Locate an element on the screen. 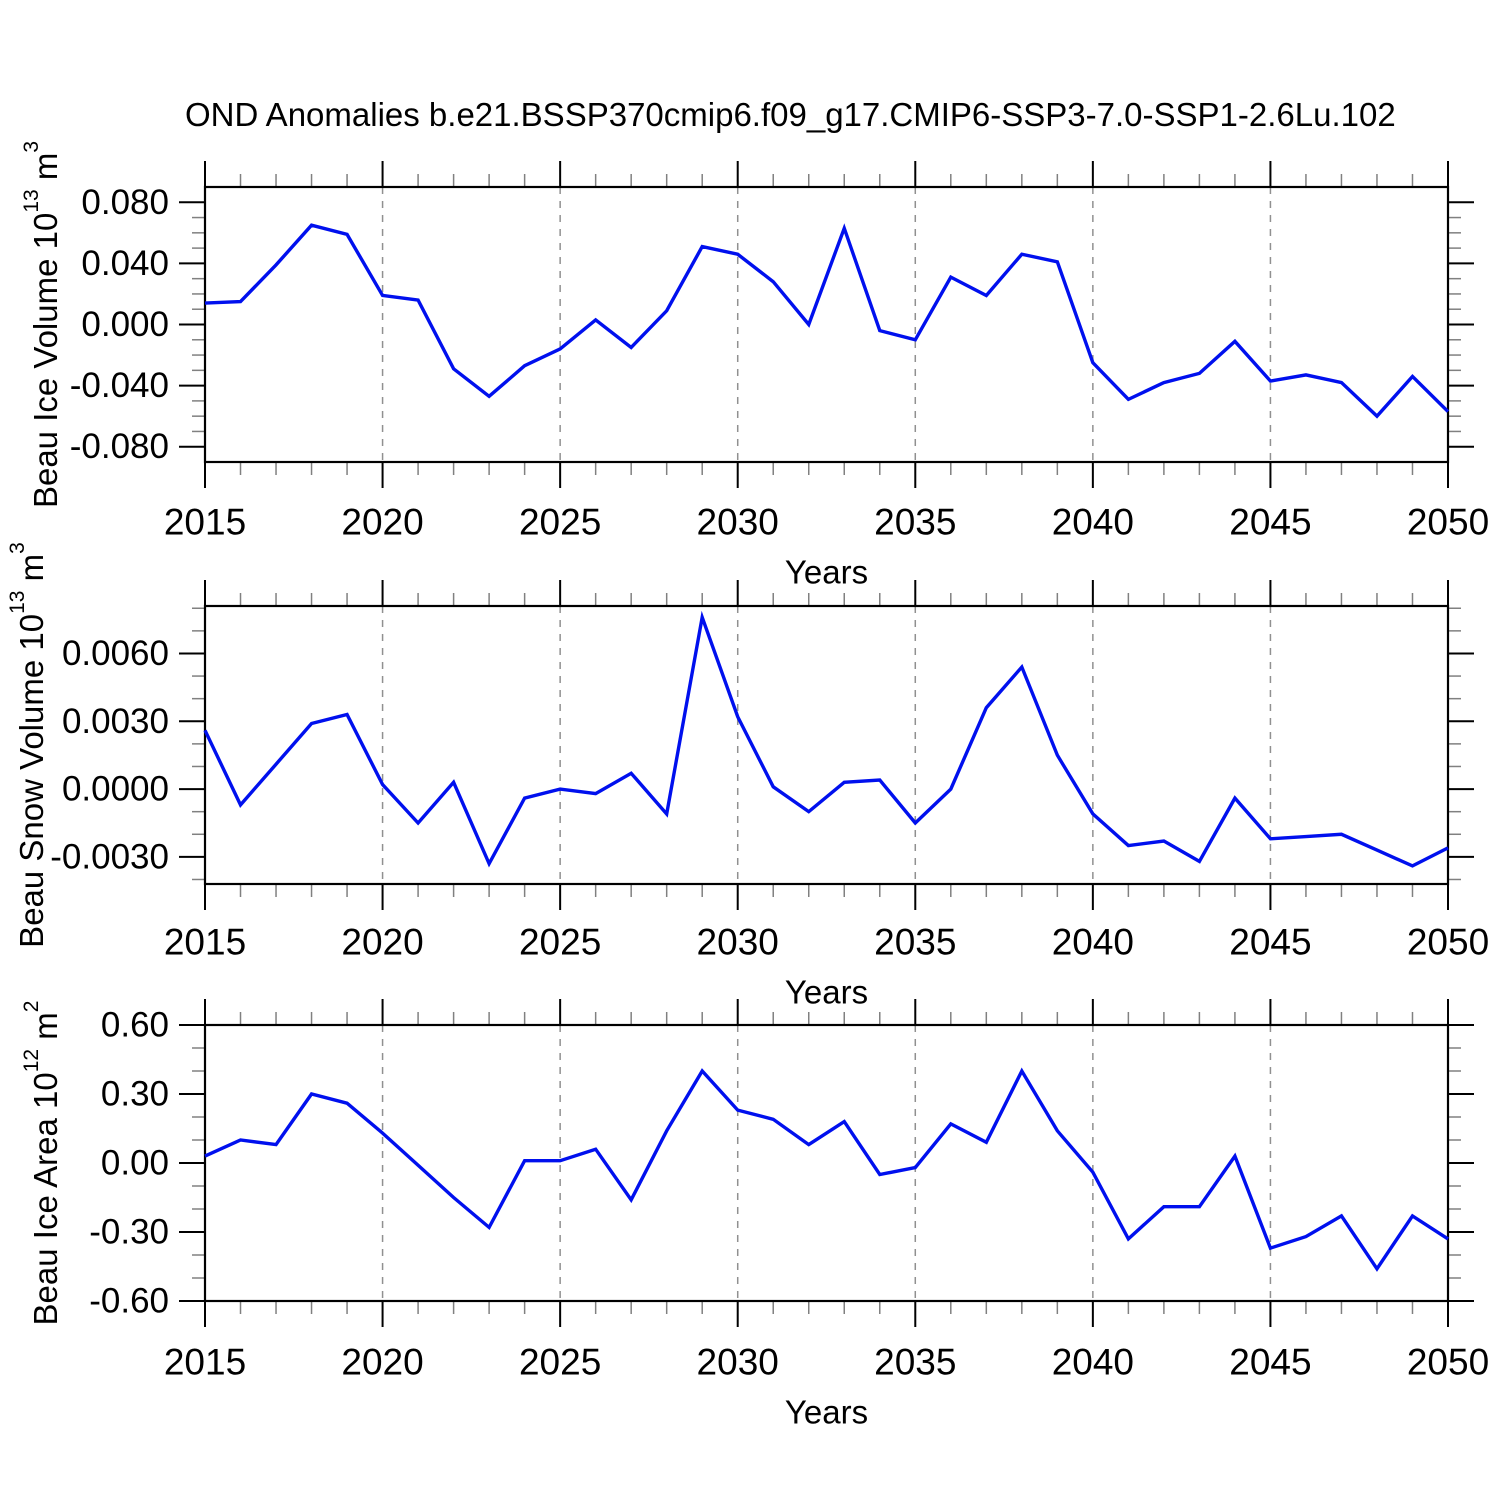 The width and height of the screenshot is (1500, 1500). data-line-ice-volume is located at coordinates (827, 321).